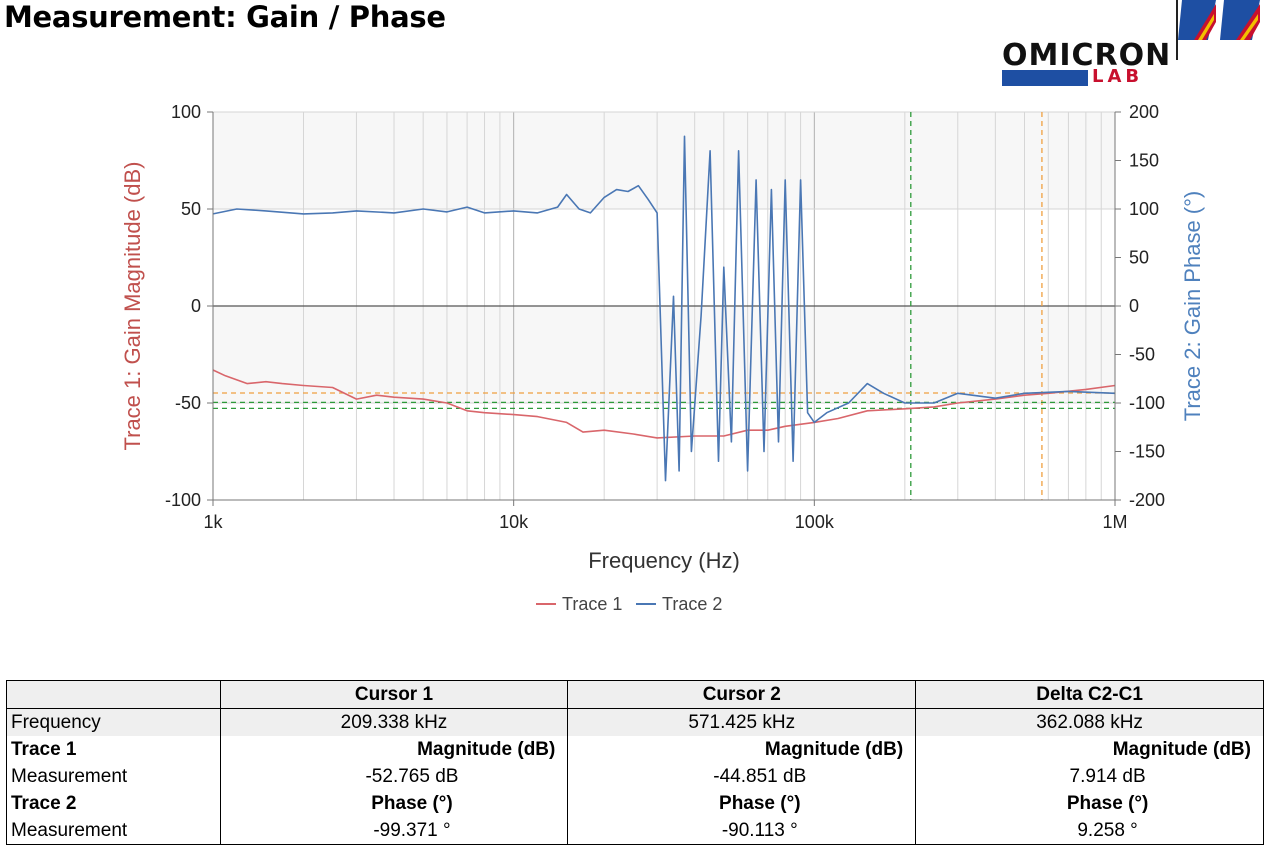  Describe the element at coordinates (196, 306) in the screenshot. I see `y-left-tick-label: 0` at that location.